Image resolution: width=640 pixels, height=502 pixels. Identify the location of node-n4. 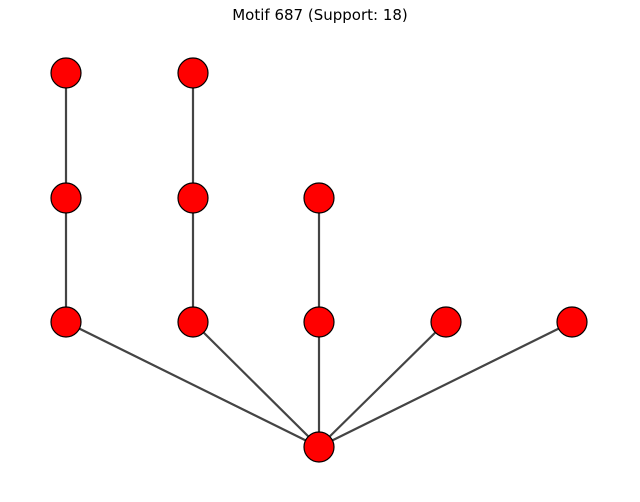
(193, 198).